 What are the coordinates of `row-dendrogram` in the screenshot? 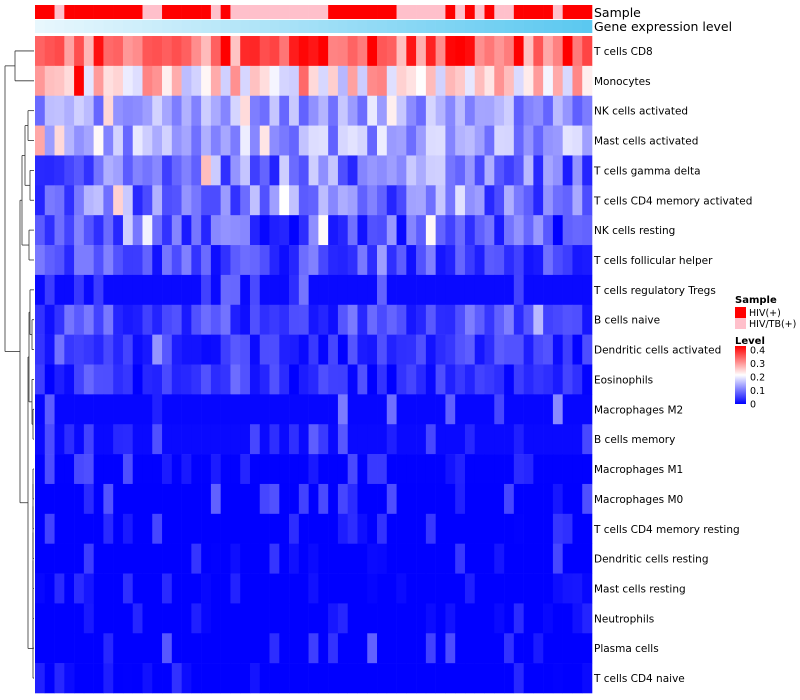 It's located at (19, 364).